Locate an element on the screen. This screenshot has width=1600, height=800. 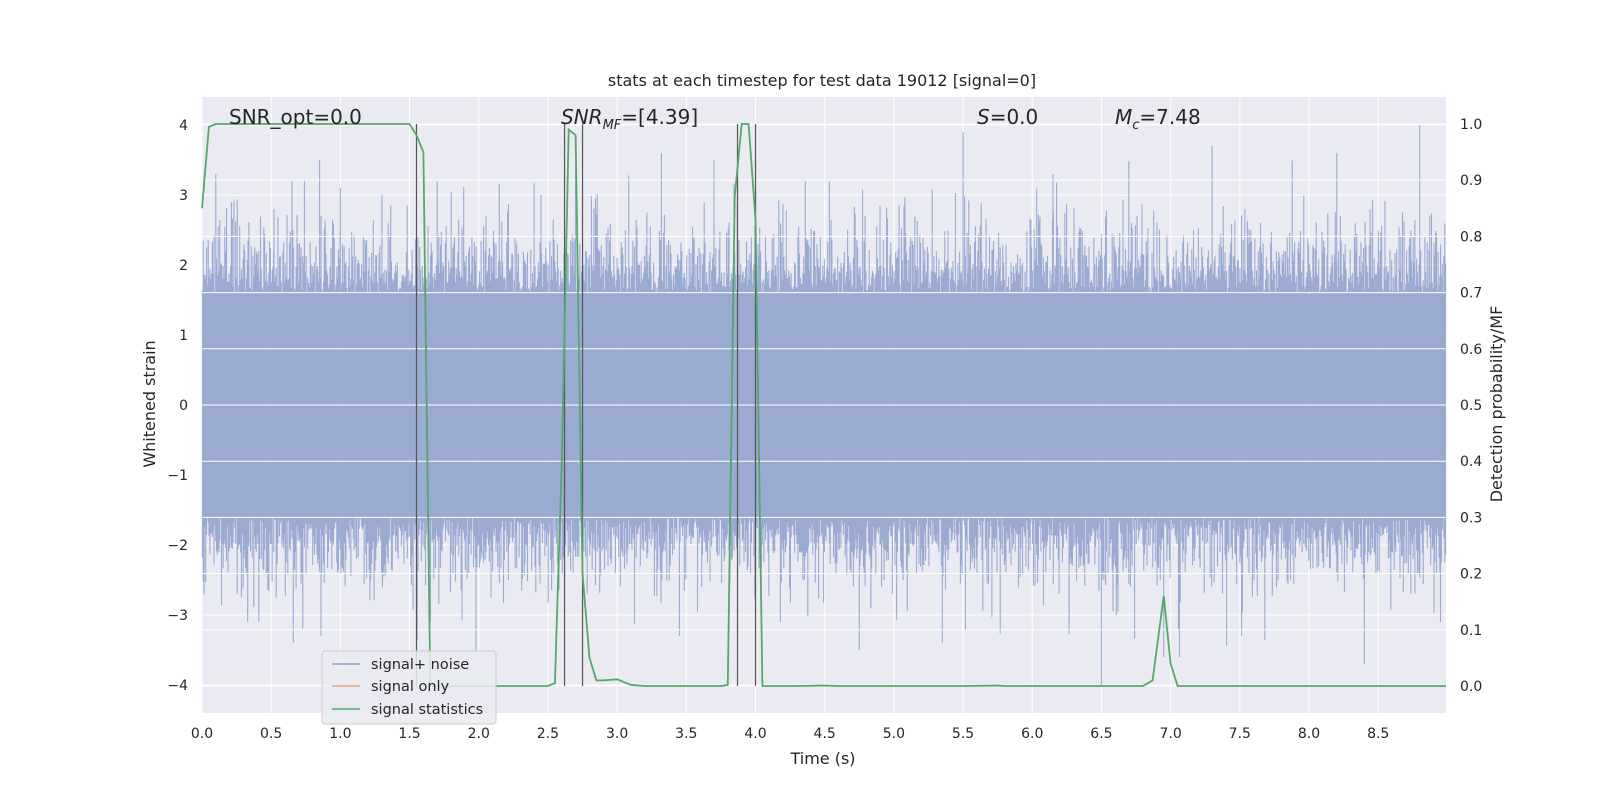
y-tick-label: 2 is located at coordinates (183, 266).